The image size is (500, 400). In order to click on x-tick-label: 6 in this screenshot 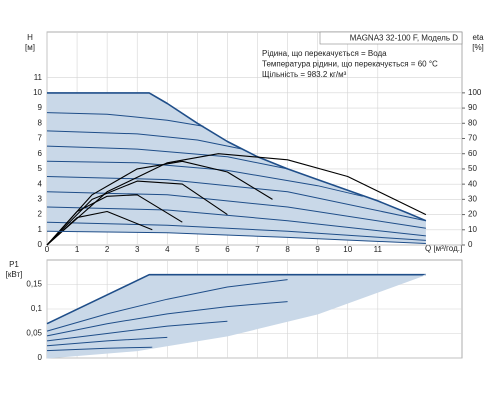, I will do `click(227, 249)`.